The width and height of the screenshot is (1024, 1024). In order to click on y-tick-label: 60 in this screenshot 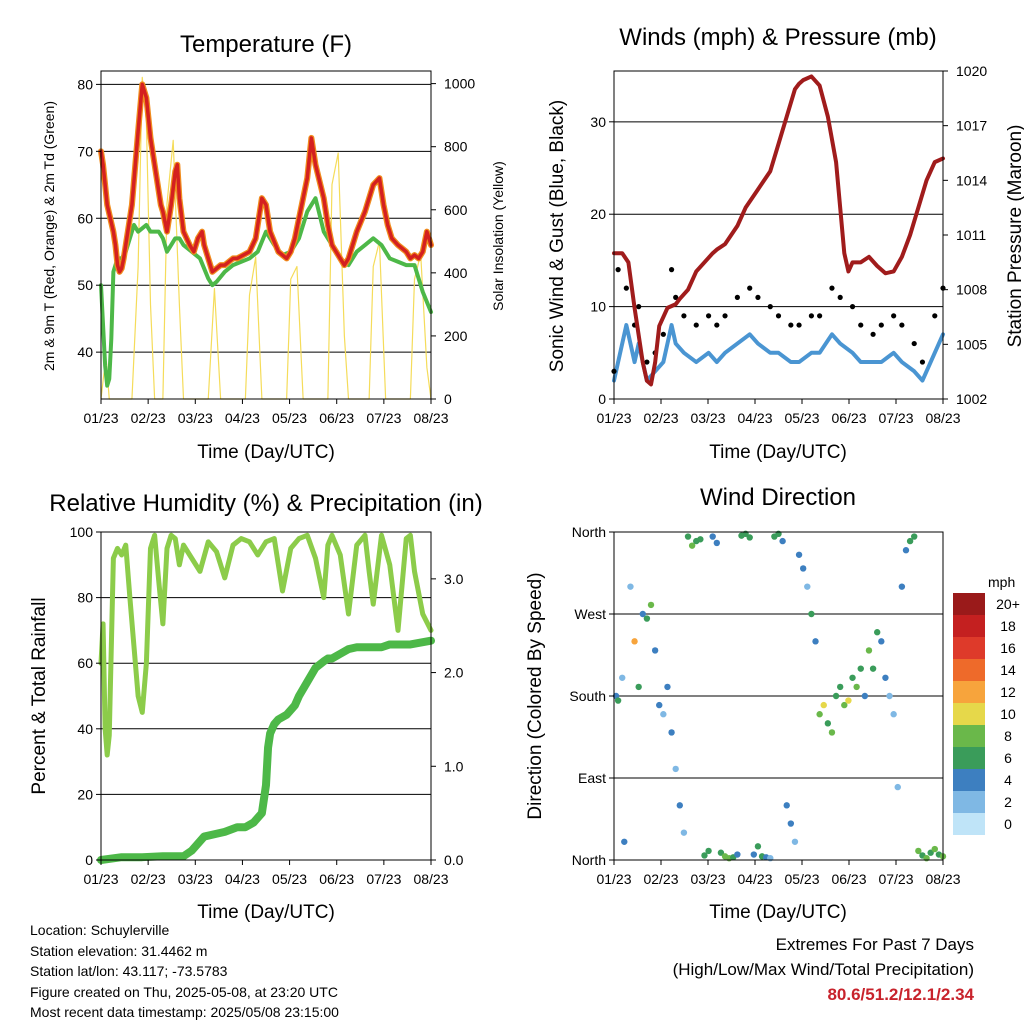, I will do `click(85, 663)`.